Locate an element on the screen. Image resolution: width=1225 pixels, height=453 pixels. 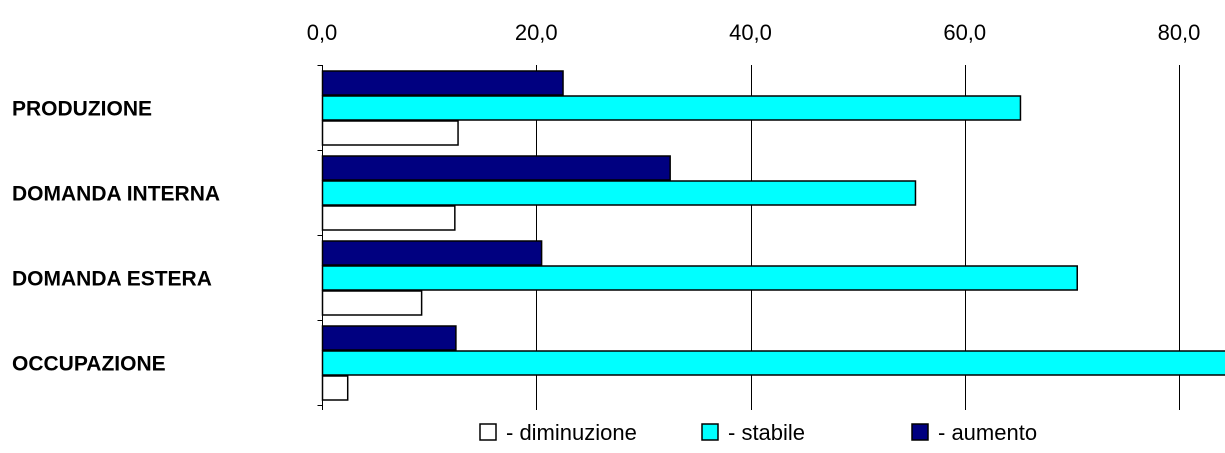
bar-produzione-aumento is located at coordinates (442, 83).